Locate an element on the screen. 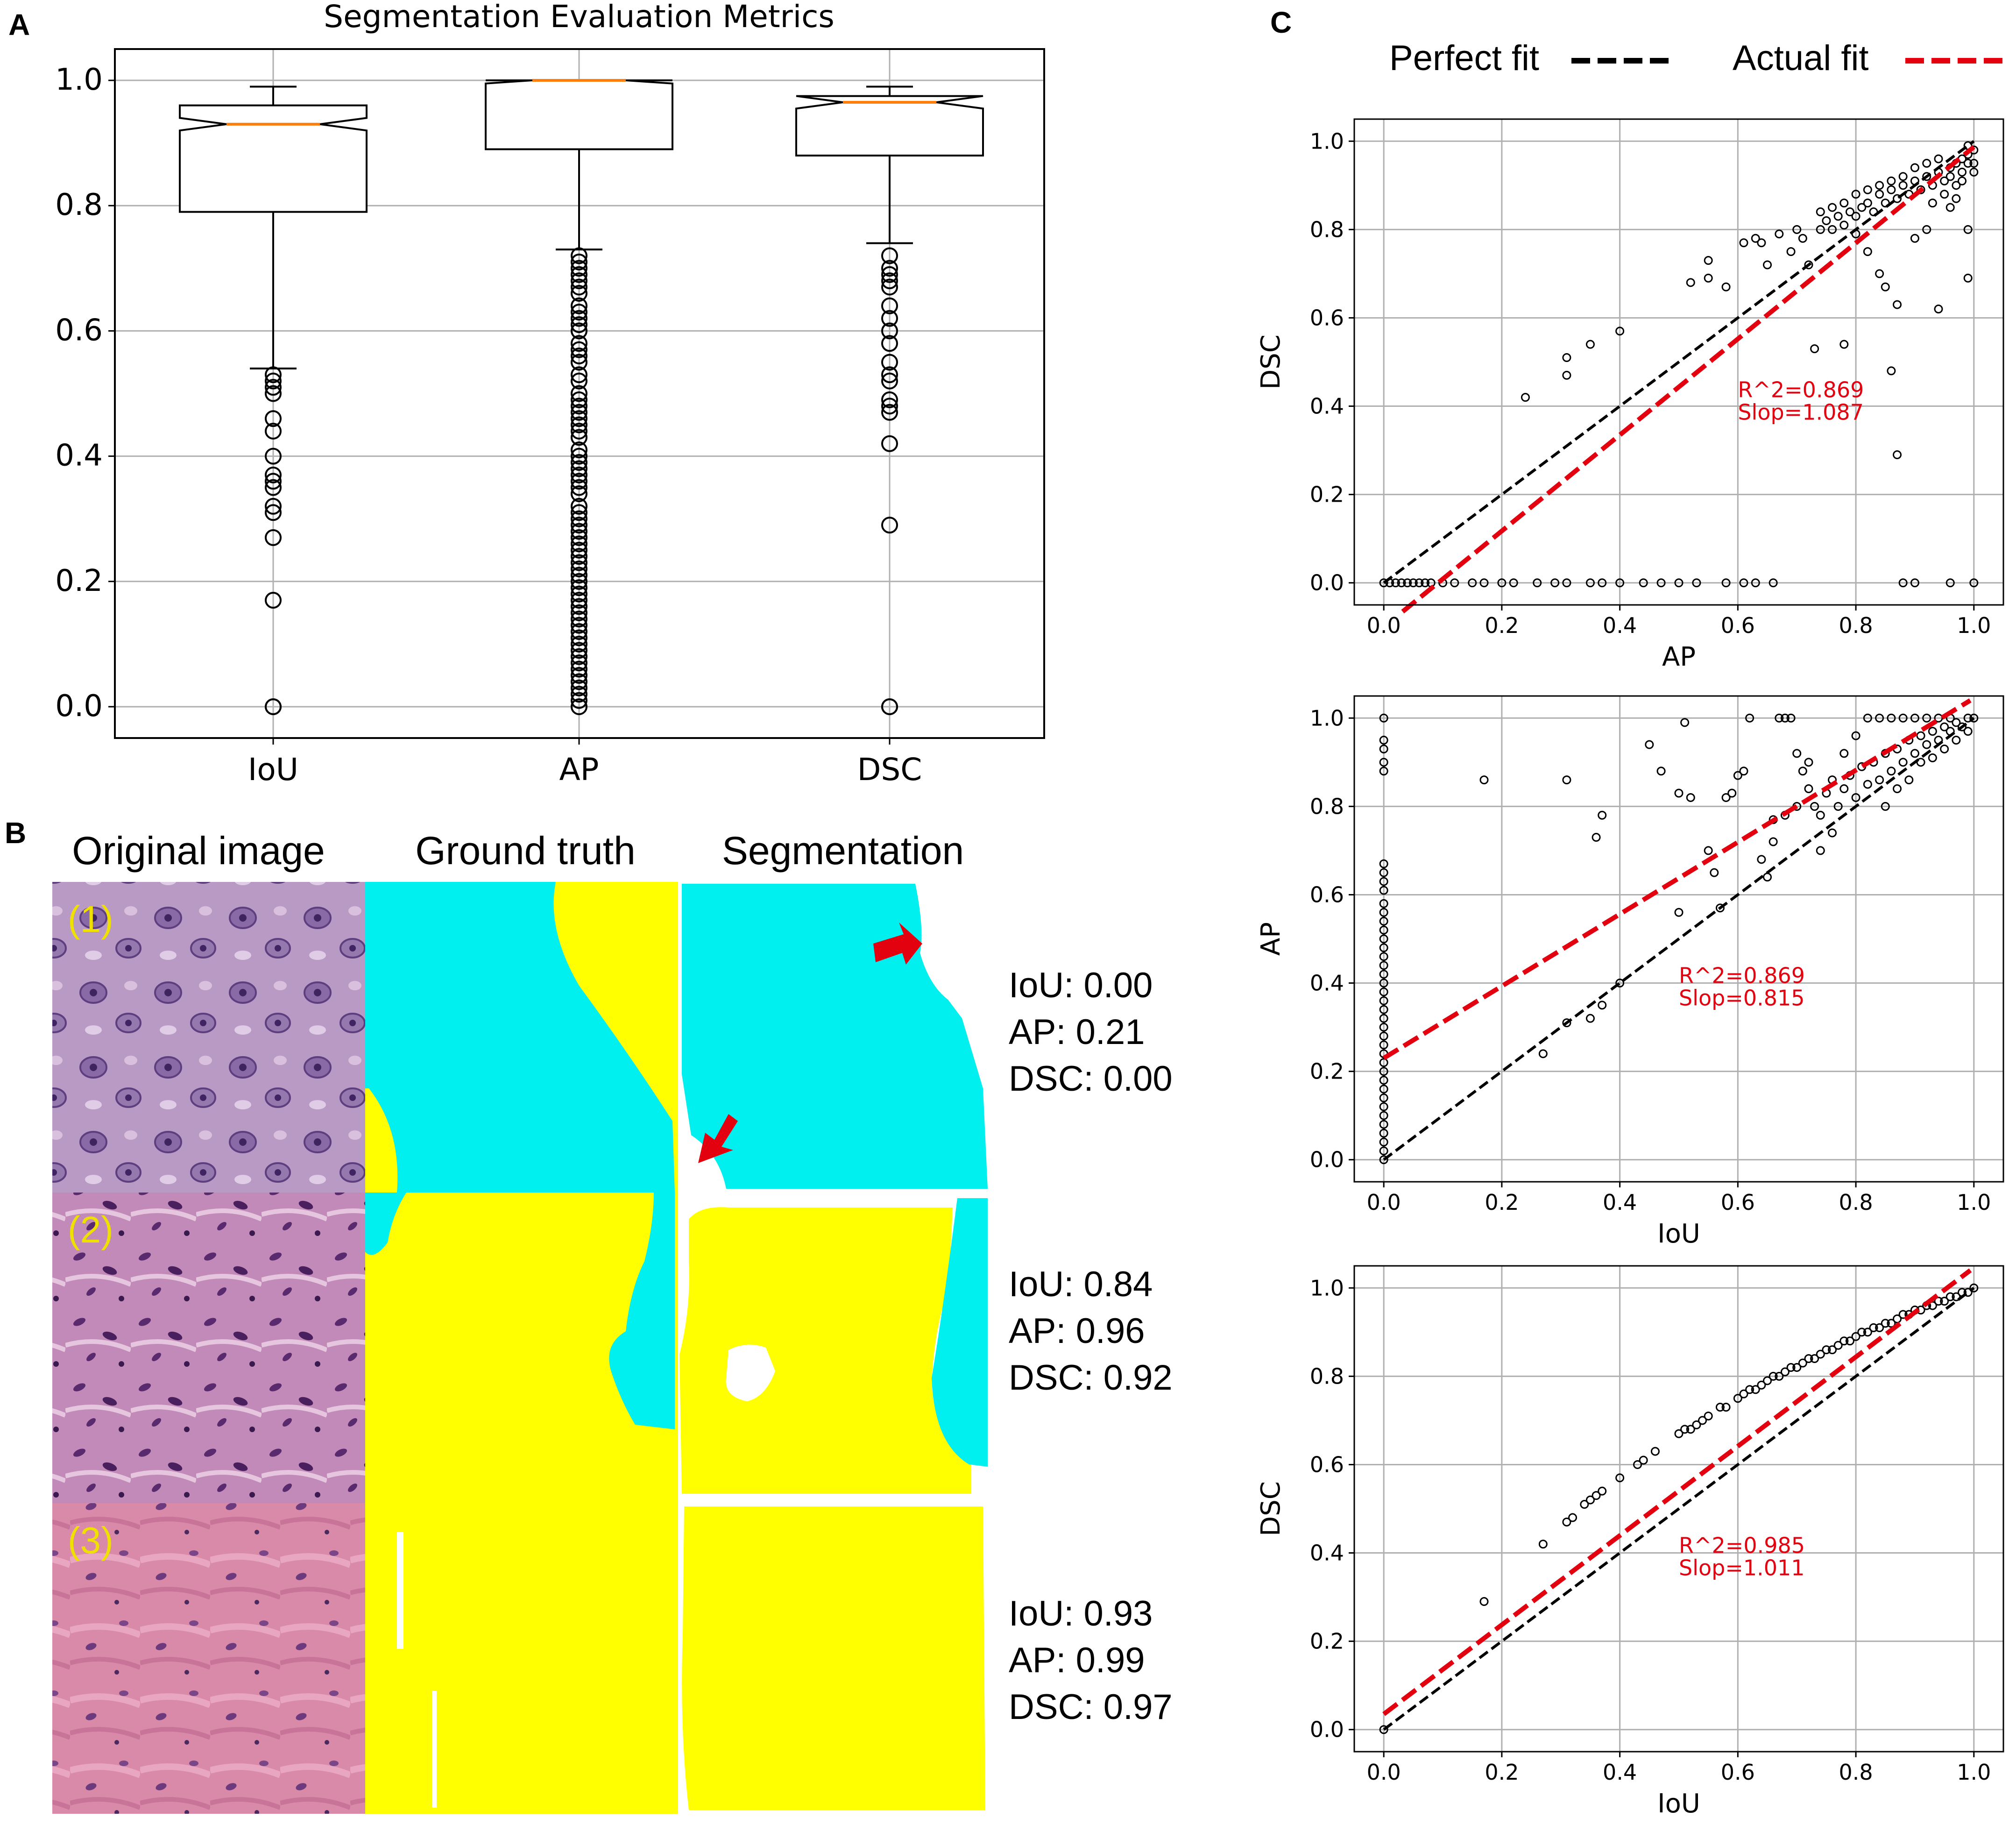  y-tick-label: 1.0 is located at coordinates (1327, 141).